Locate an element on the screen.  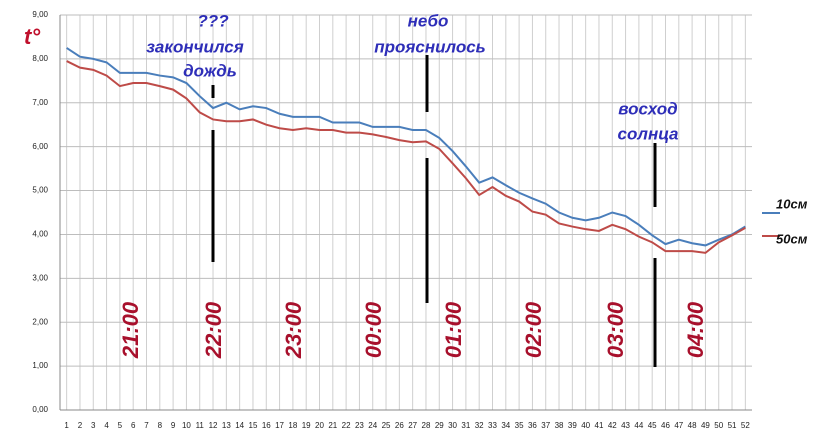
x-tick-label: 9 is located at coordinates (173, 425).